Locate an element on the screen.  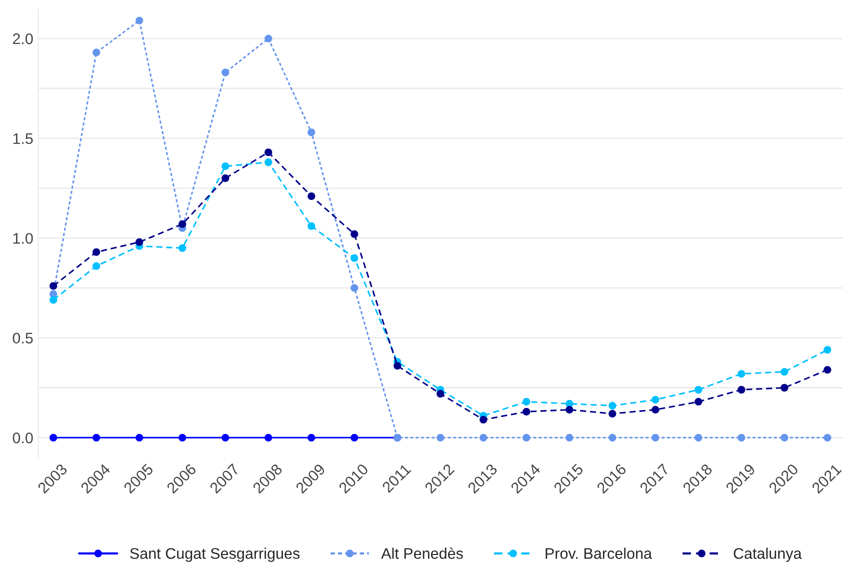
y-tick-label: 1.5 is located at coordinates (23, 138).